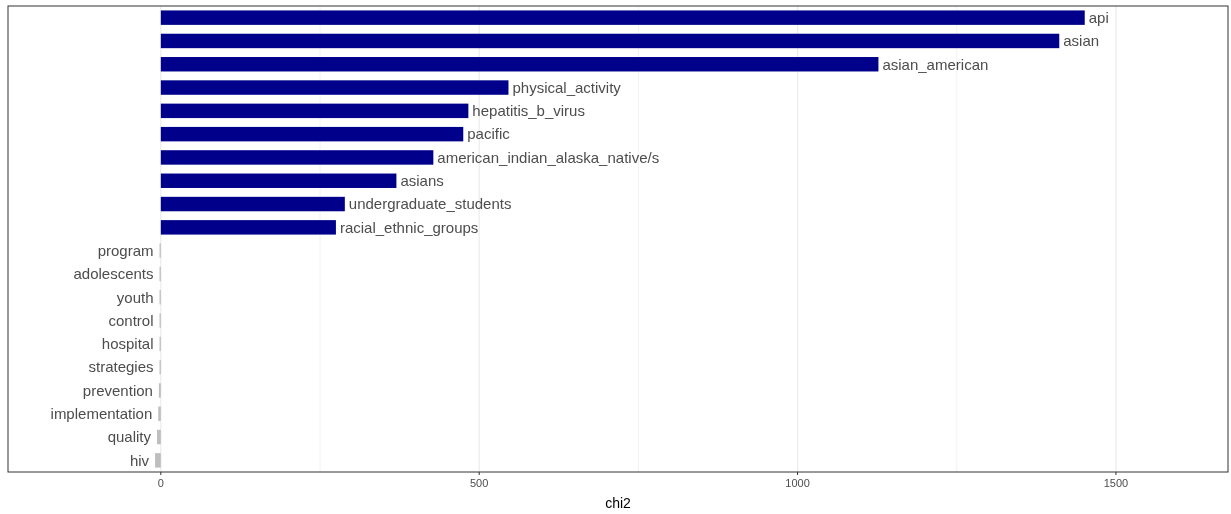  Describe the element at coordinates (1098, 17) in the screenshot. I see `y-tick-label: api` at that location.